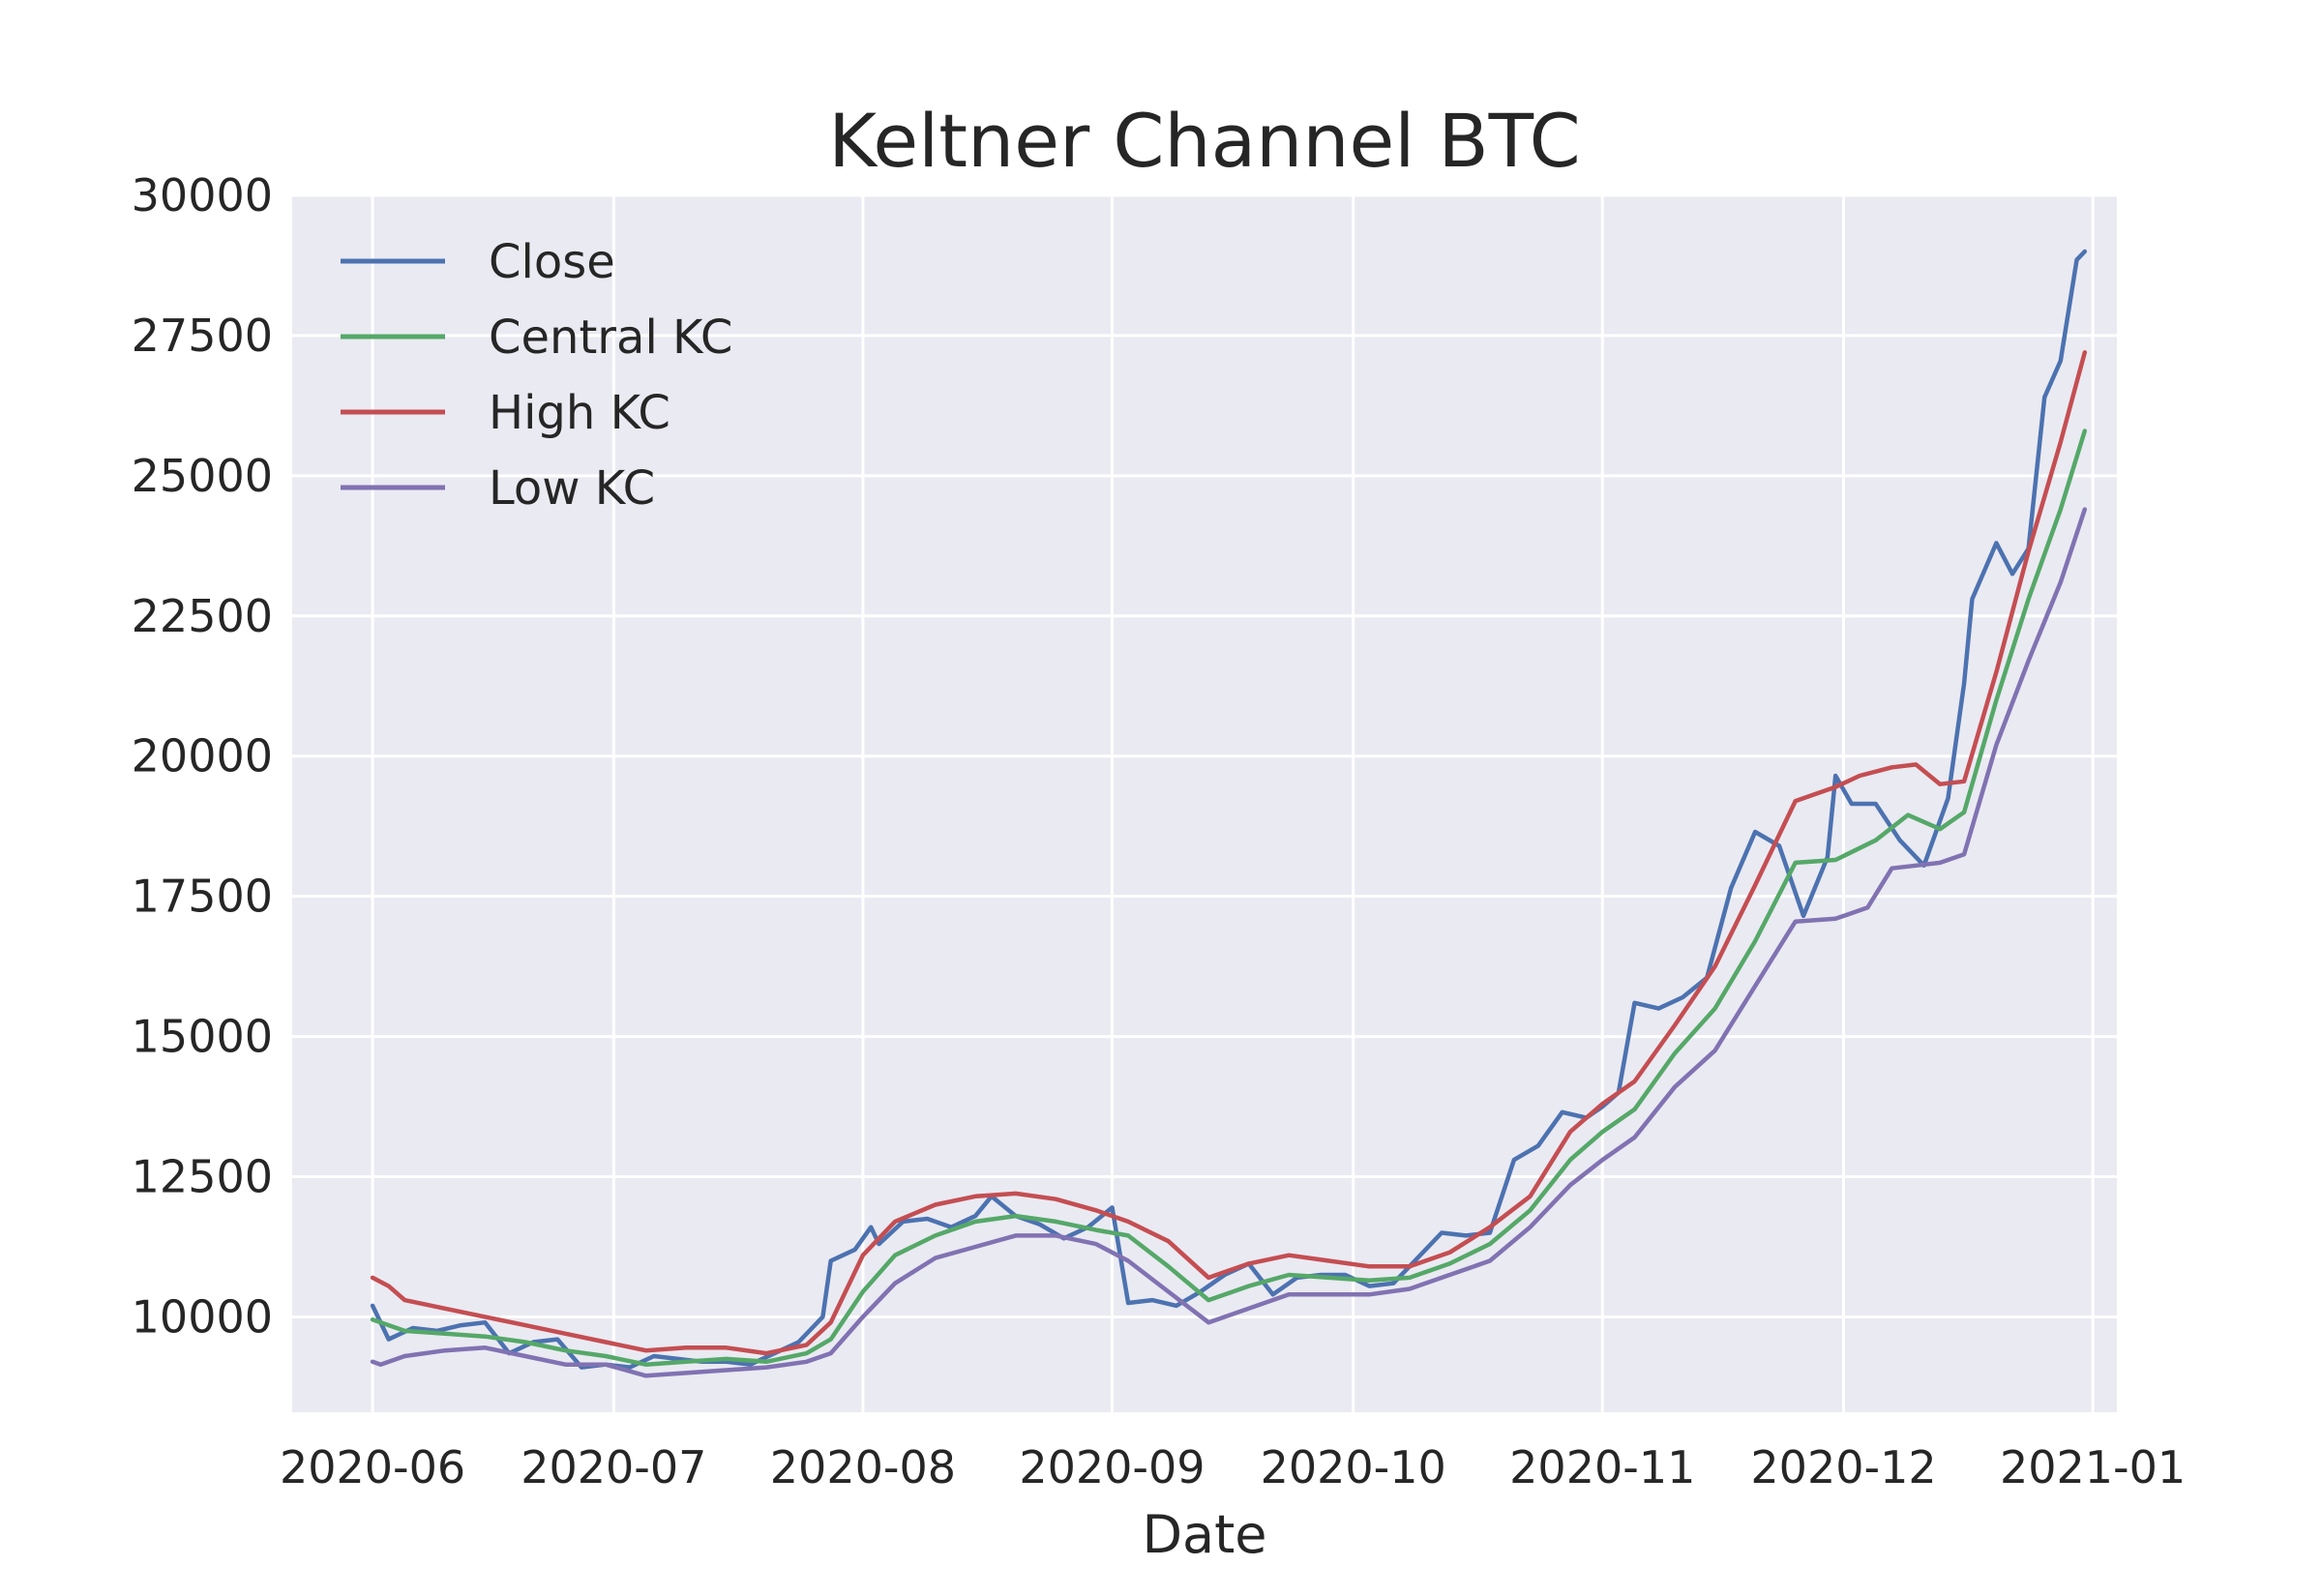  What do you see at coordinates (1602, 1467) in the screenshot?
I see `x-tick-label: 2020-11` at bounding box center [1602, 1467].